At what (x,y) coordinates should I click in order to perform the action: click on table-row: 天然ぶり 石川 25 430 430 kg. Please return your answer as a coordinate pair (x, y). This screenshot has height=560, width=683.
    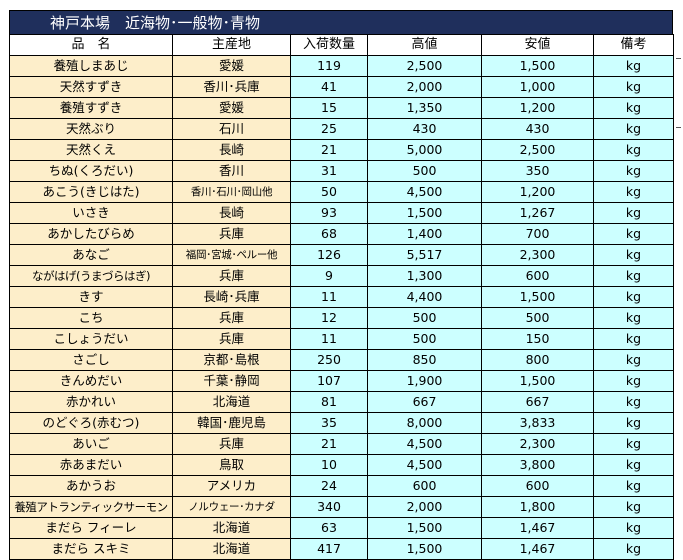
    Looking at the image, I should click on (341, 129).